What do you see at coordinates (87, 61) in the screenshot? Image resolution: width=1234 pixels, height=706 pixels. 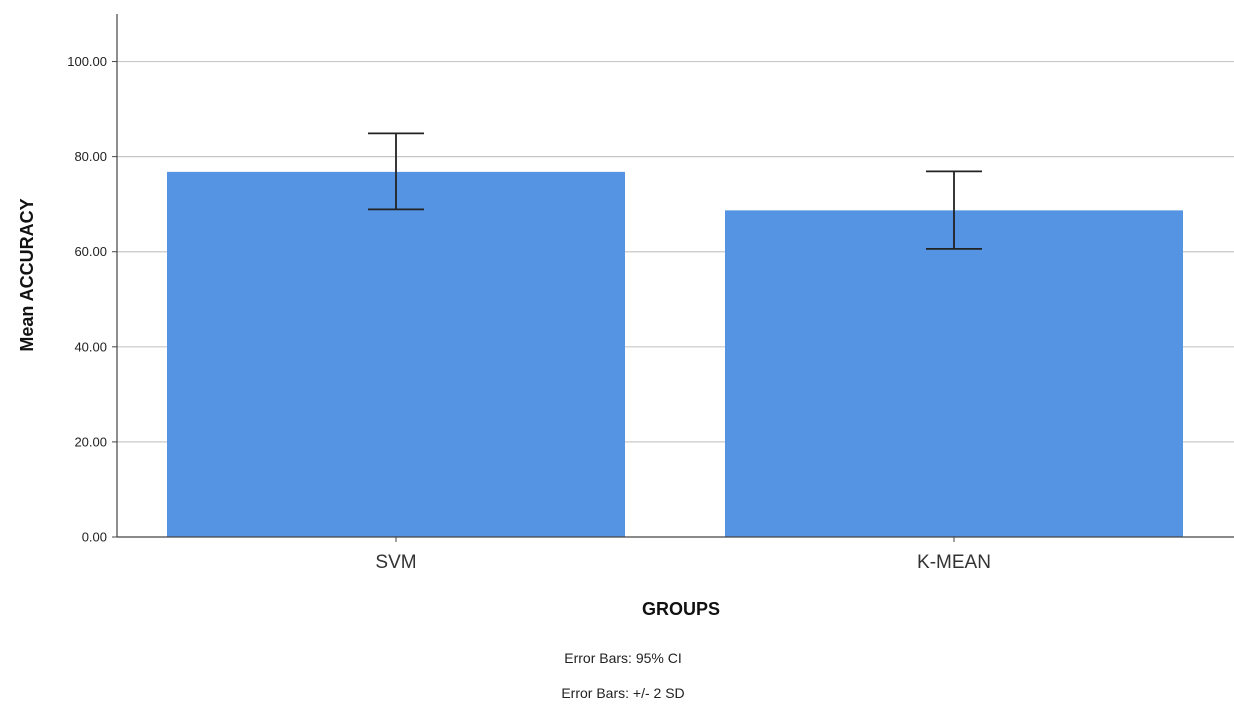 I see `y-tick-label: 100.00` at bounding box center [87, 61].